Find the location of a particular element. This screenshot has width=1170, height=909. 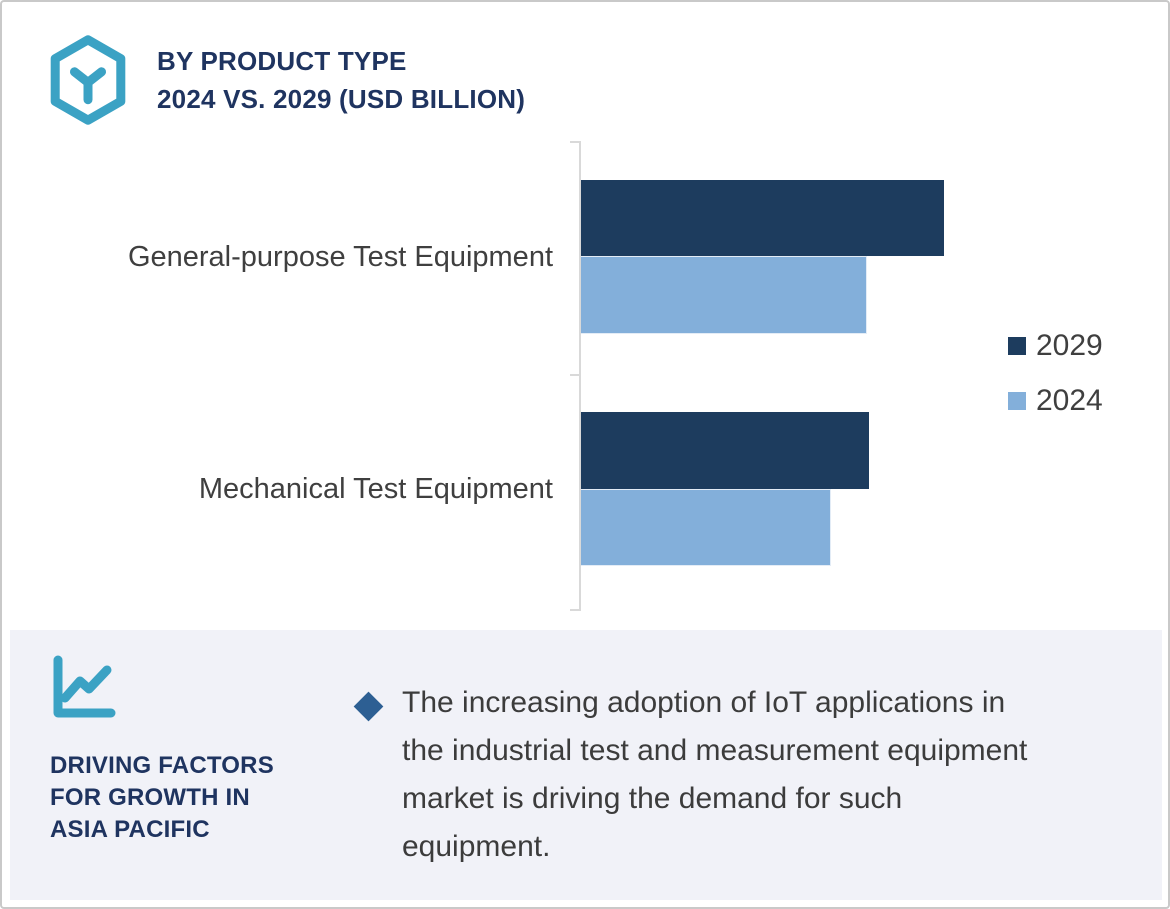

legend-swatch-2024 is located at coordinates (1017, 401).